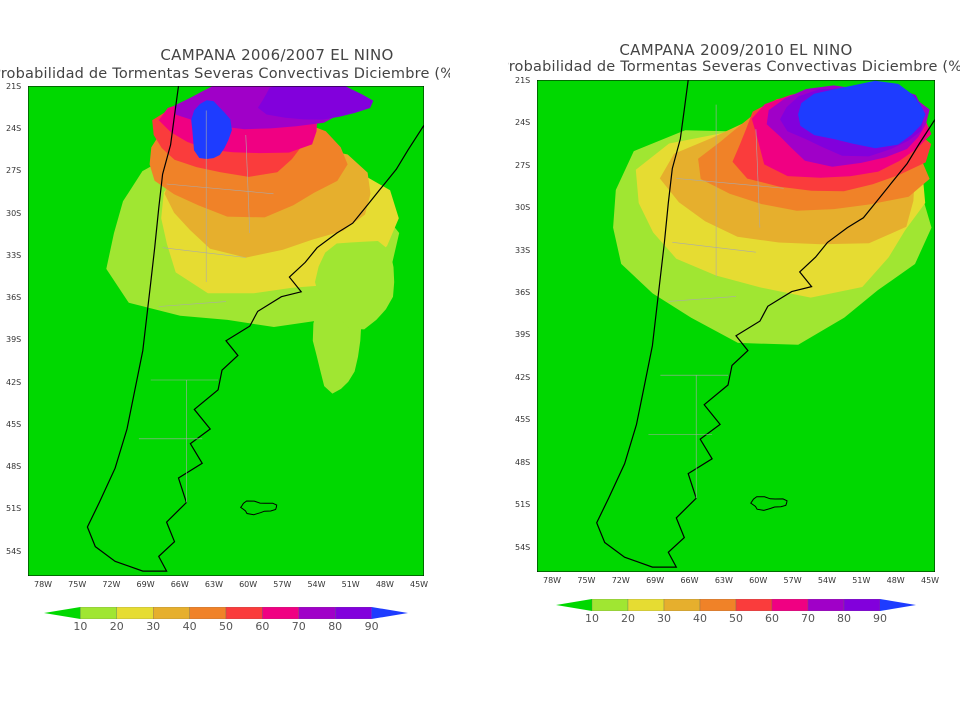 The height and width of the screenshot is (720, 960). What do you see at coordinates (282, 584) in the screenshot?
I see `longitude-tick-label: 57W` at bounding box center [282, 584].